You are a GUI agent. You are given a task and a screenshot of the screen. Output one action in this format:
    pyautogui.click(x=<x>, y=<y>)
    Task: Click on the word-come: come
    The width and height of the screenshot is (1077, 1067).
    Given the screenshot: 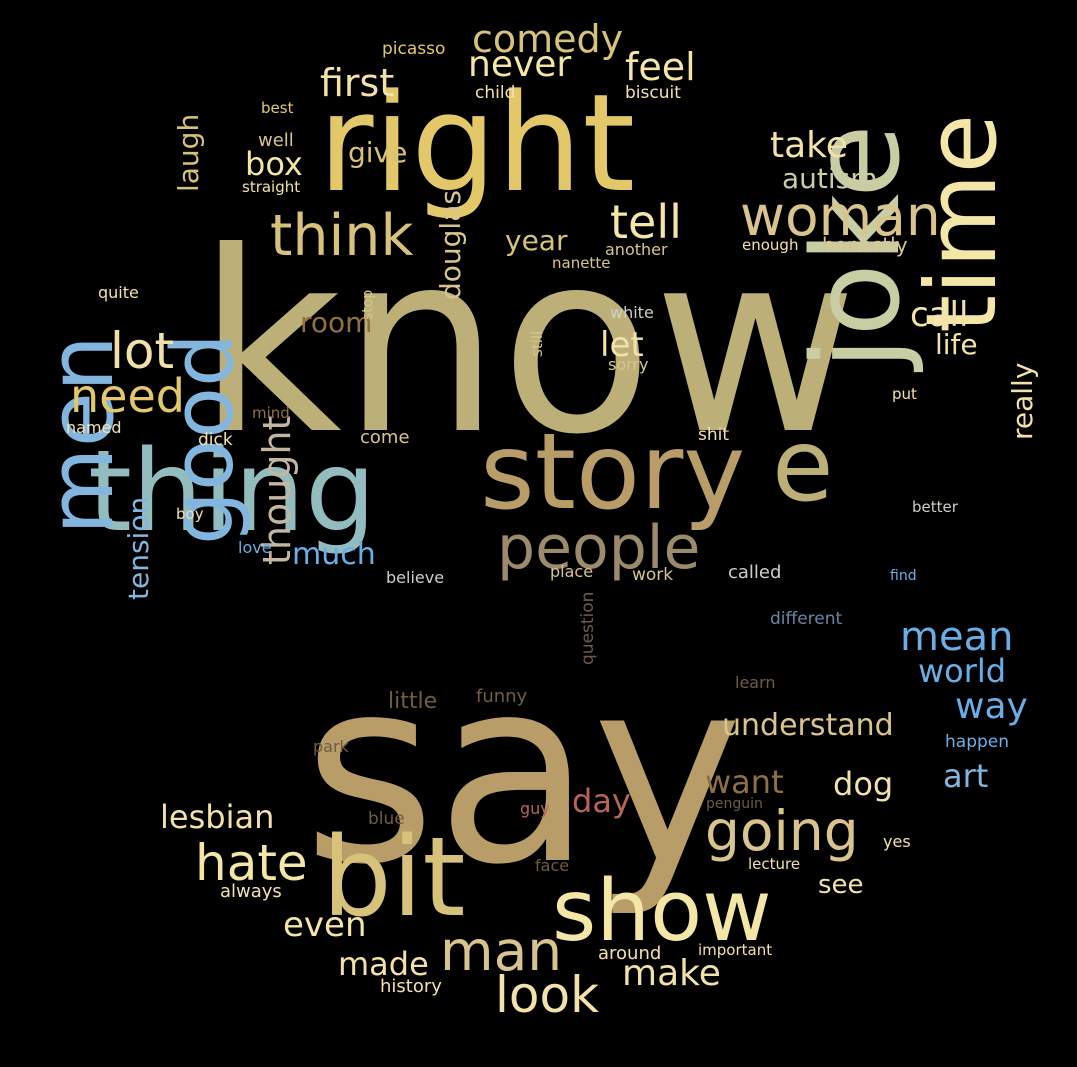 What is the action you would take?
    pyautogui.click(x=385, y=437)
    